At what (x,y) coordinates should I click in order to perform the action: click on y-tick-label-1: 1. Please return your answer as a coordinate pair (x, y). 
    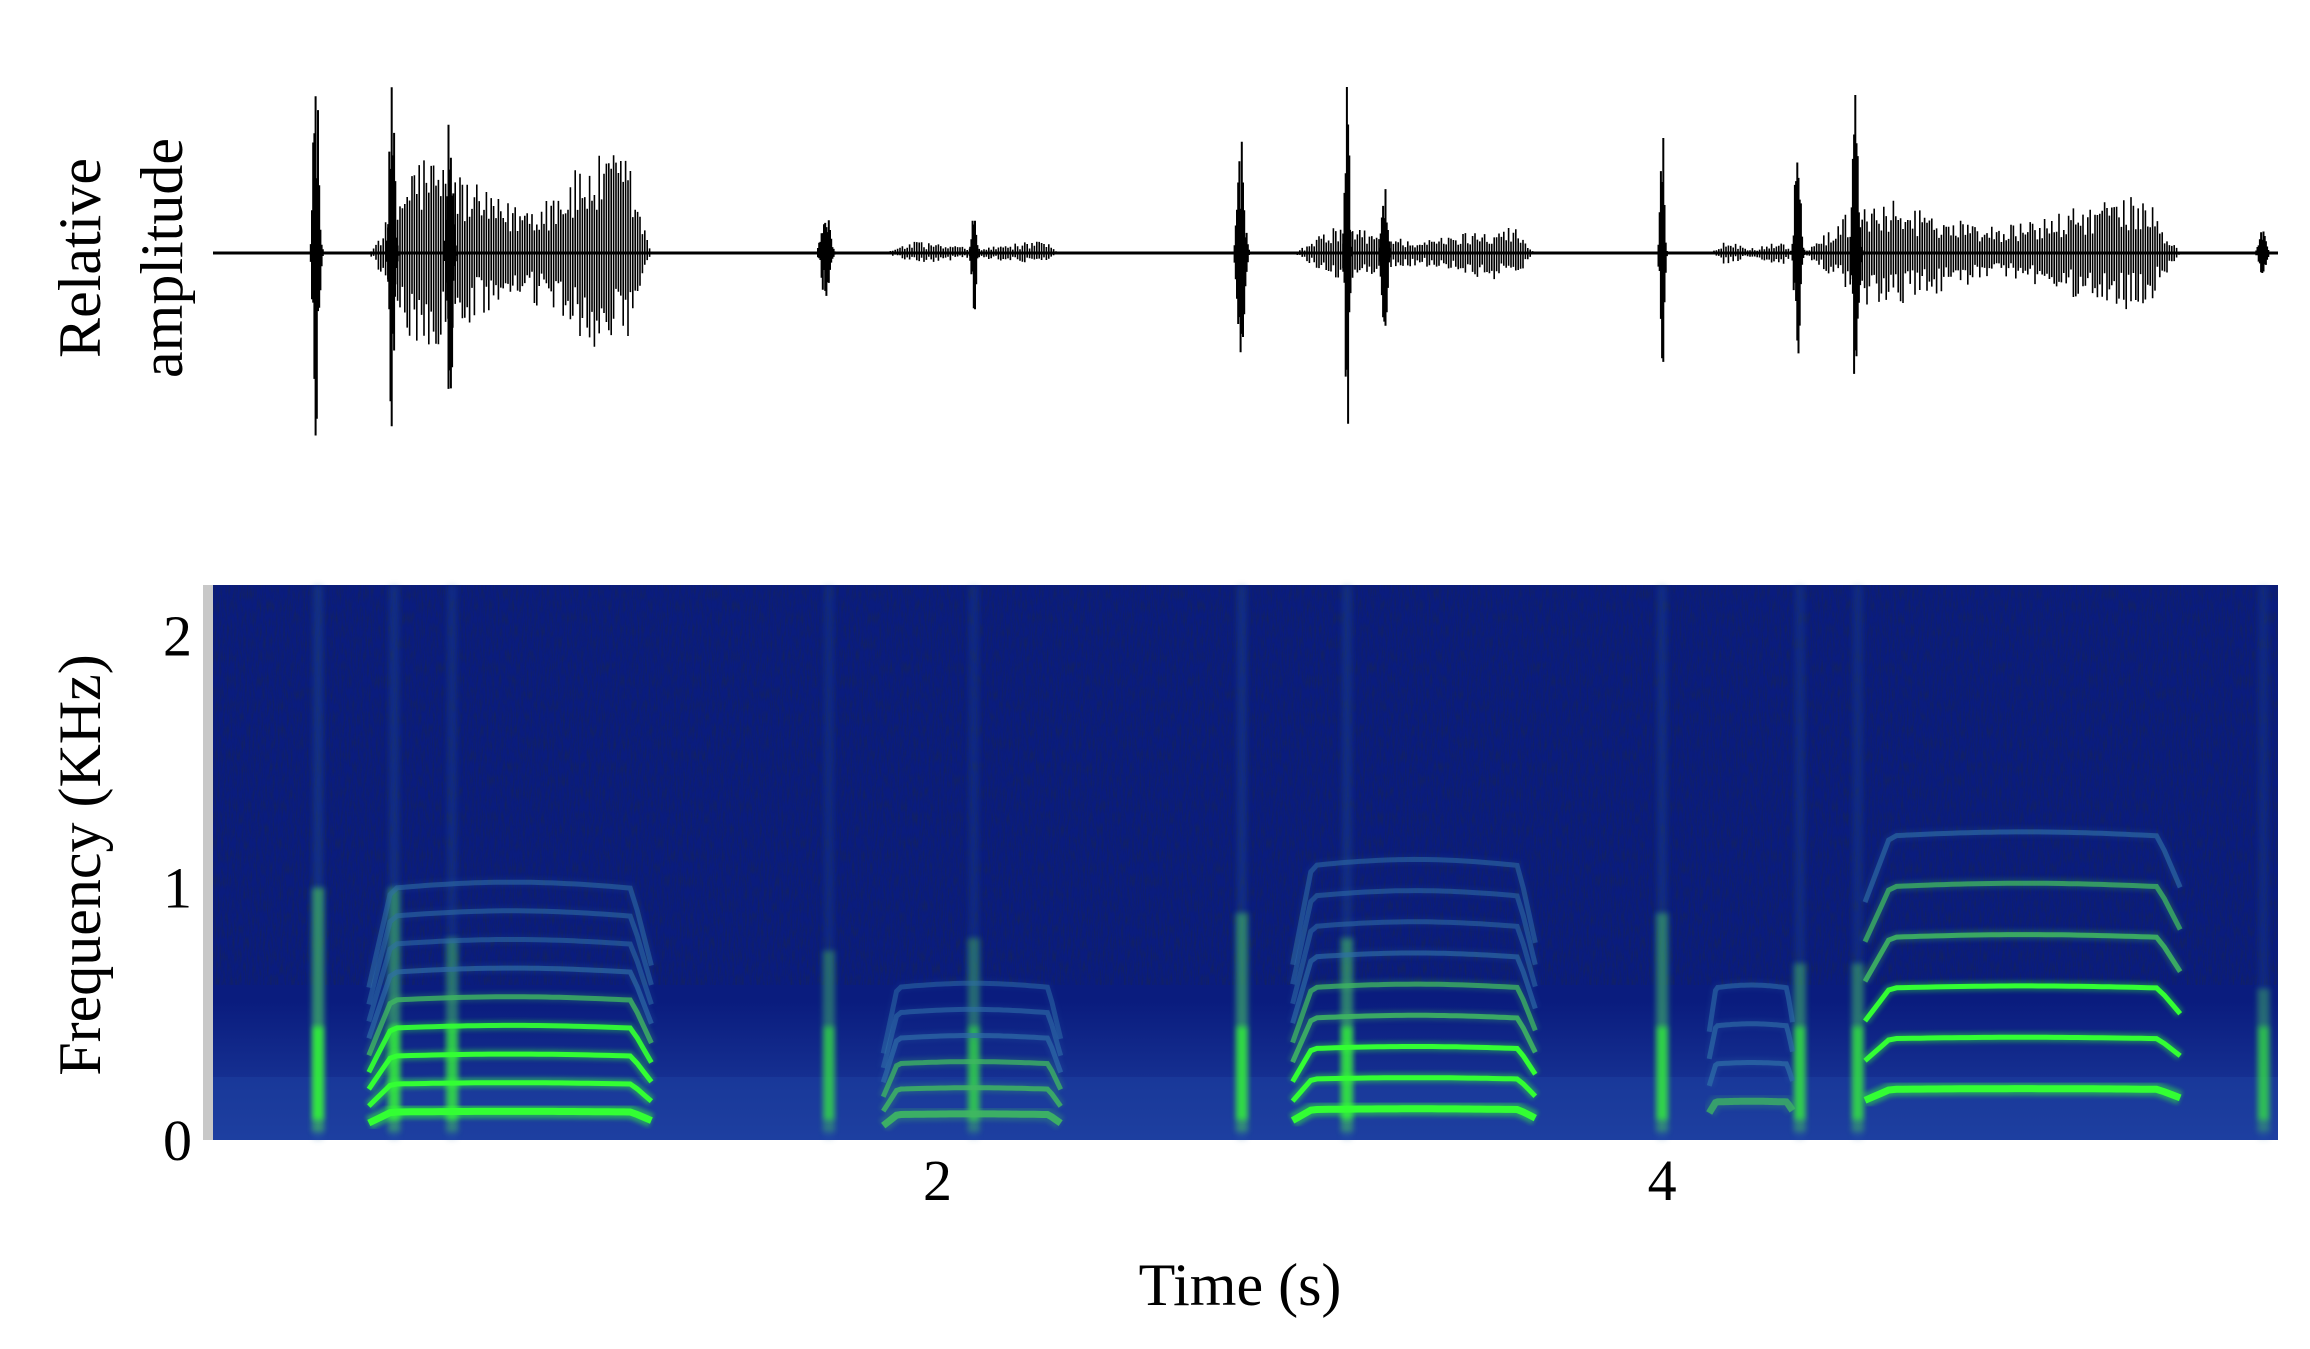
    Looking at the image, I should click on (177, 888).